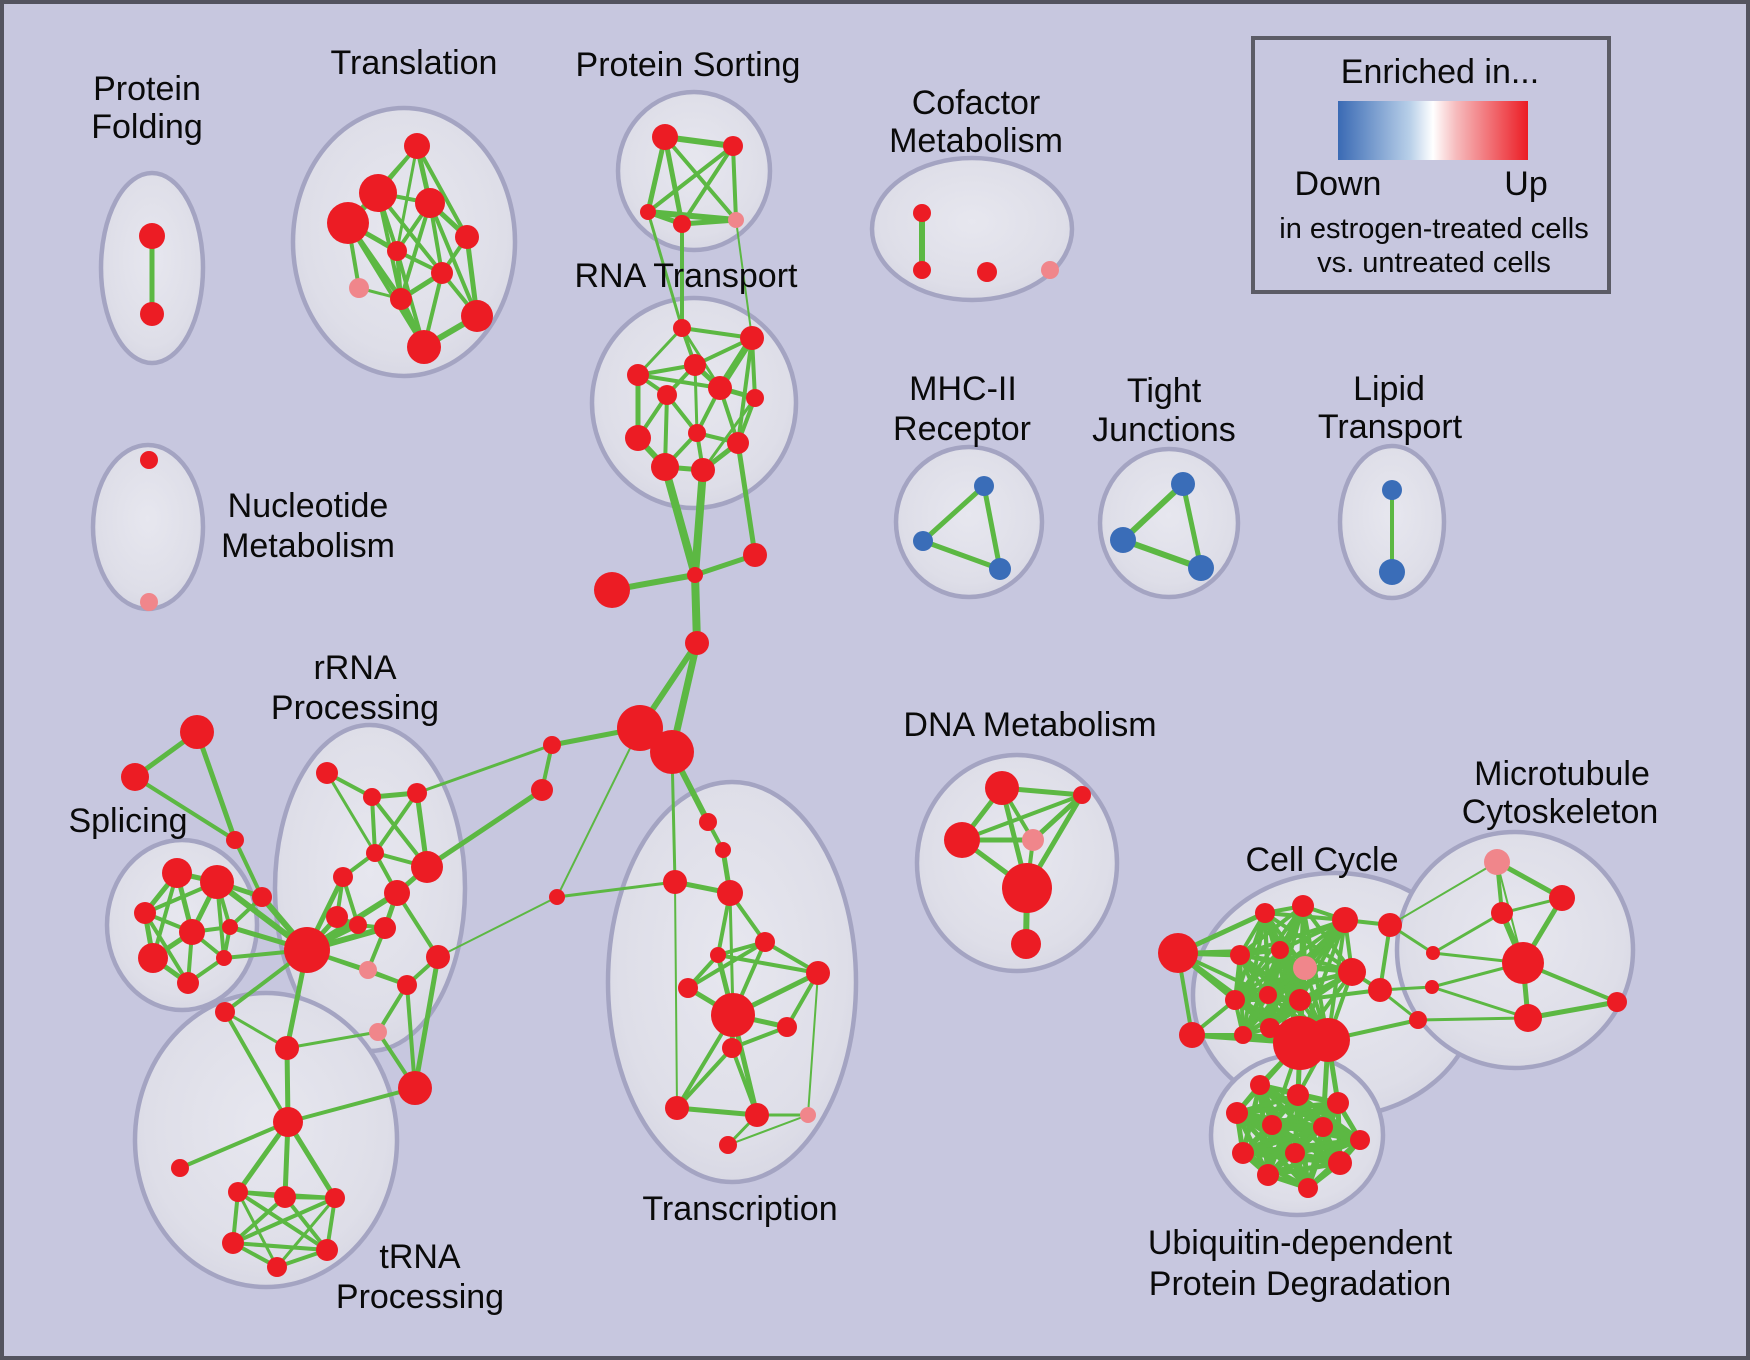  What do you see at coordinates (1560, 812) in the screenshot?
I see `microtubule-cytoskeleton-label: Cytoskeleton` at bounding box center [1560, 812].